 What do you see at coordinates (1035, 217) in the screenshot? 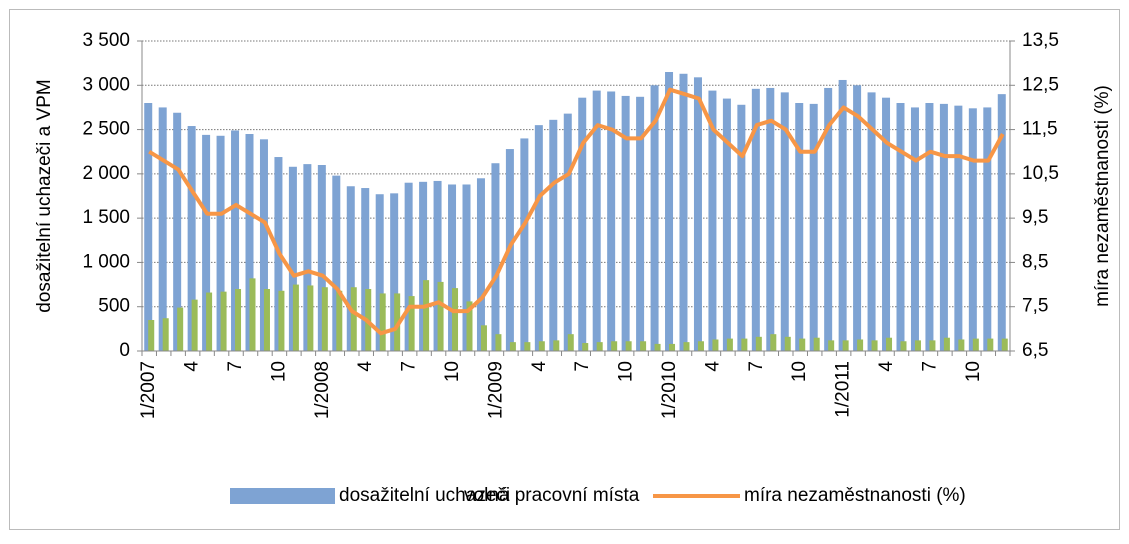
I see `y2-tick-label: 9,5` at bounding box center [1035, 217].